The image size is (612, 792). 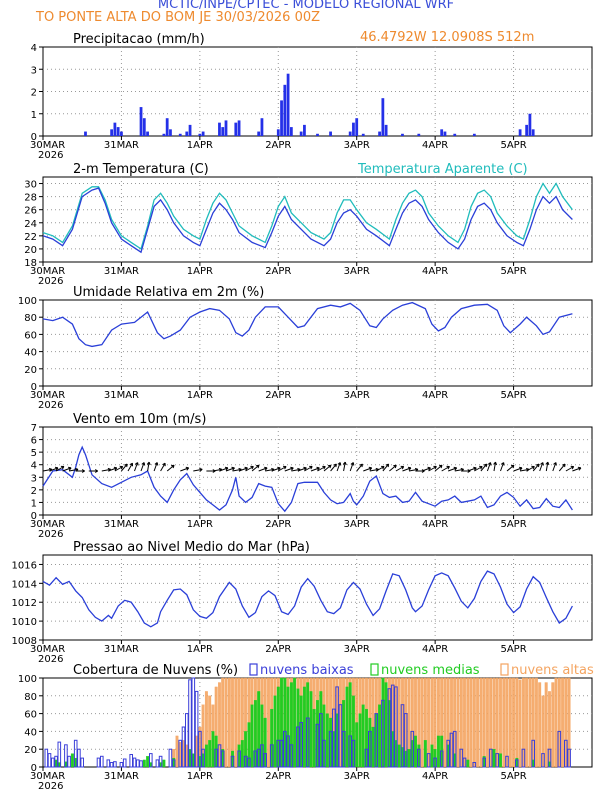 I want to click on x-tick-label: 5APR, so click(x=513, y=649).